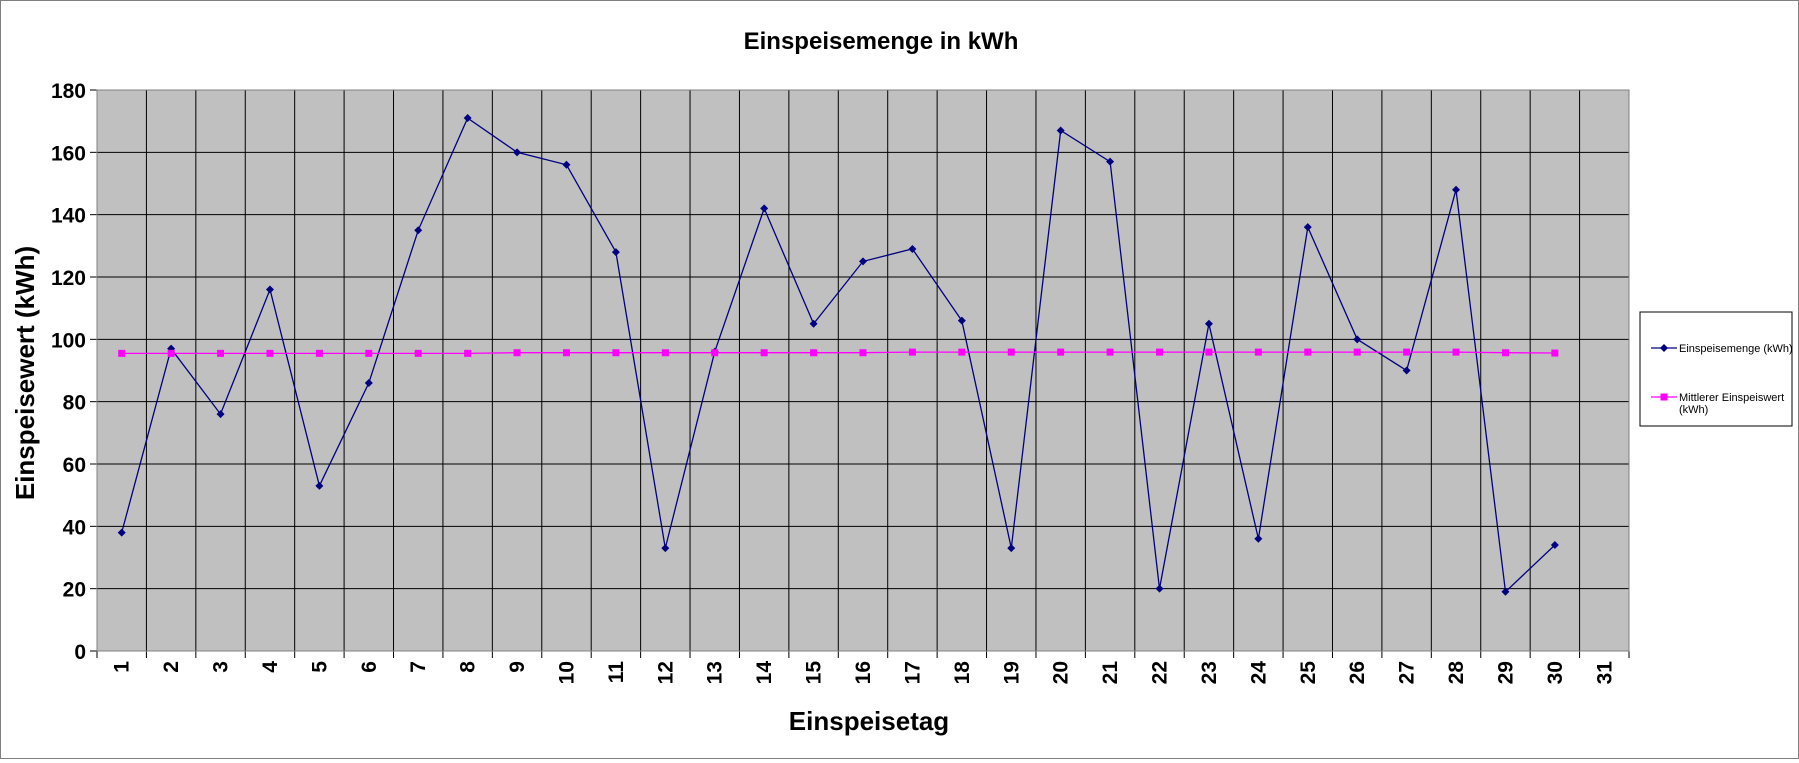  Describe the element at coordinates (869, 721) in the screenshot. I see `x-axis-label: Einspeisetag` at that location.